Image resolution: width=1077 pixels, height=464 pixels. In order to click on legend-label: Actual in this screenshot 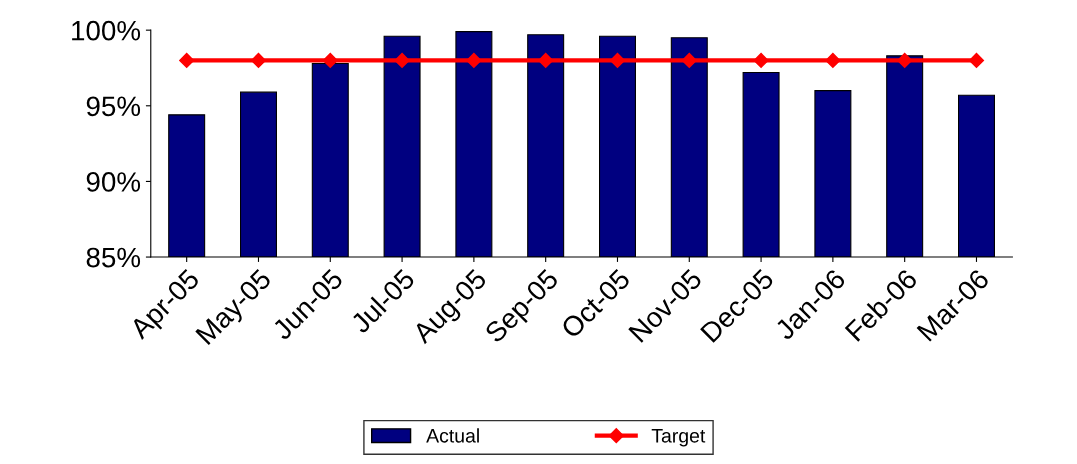, I will do `click(452, 435)`.